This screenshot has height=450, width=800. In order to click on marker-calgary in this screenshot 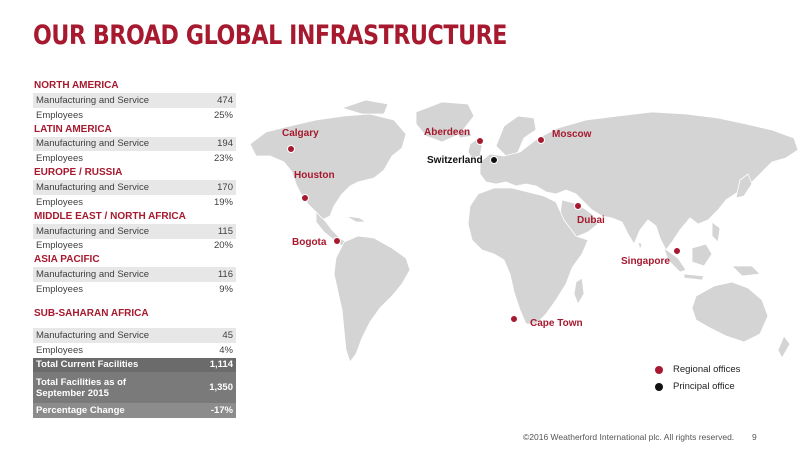, I will do `click(291, 149)`.